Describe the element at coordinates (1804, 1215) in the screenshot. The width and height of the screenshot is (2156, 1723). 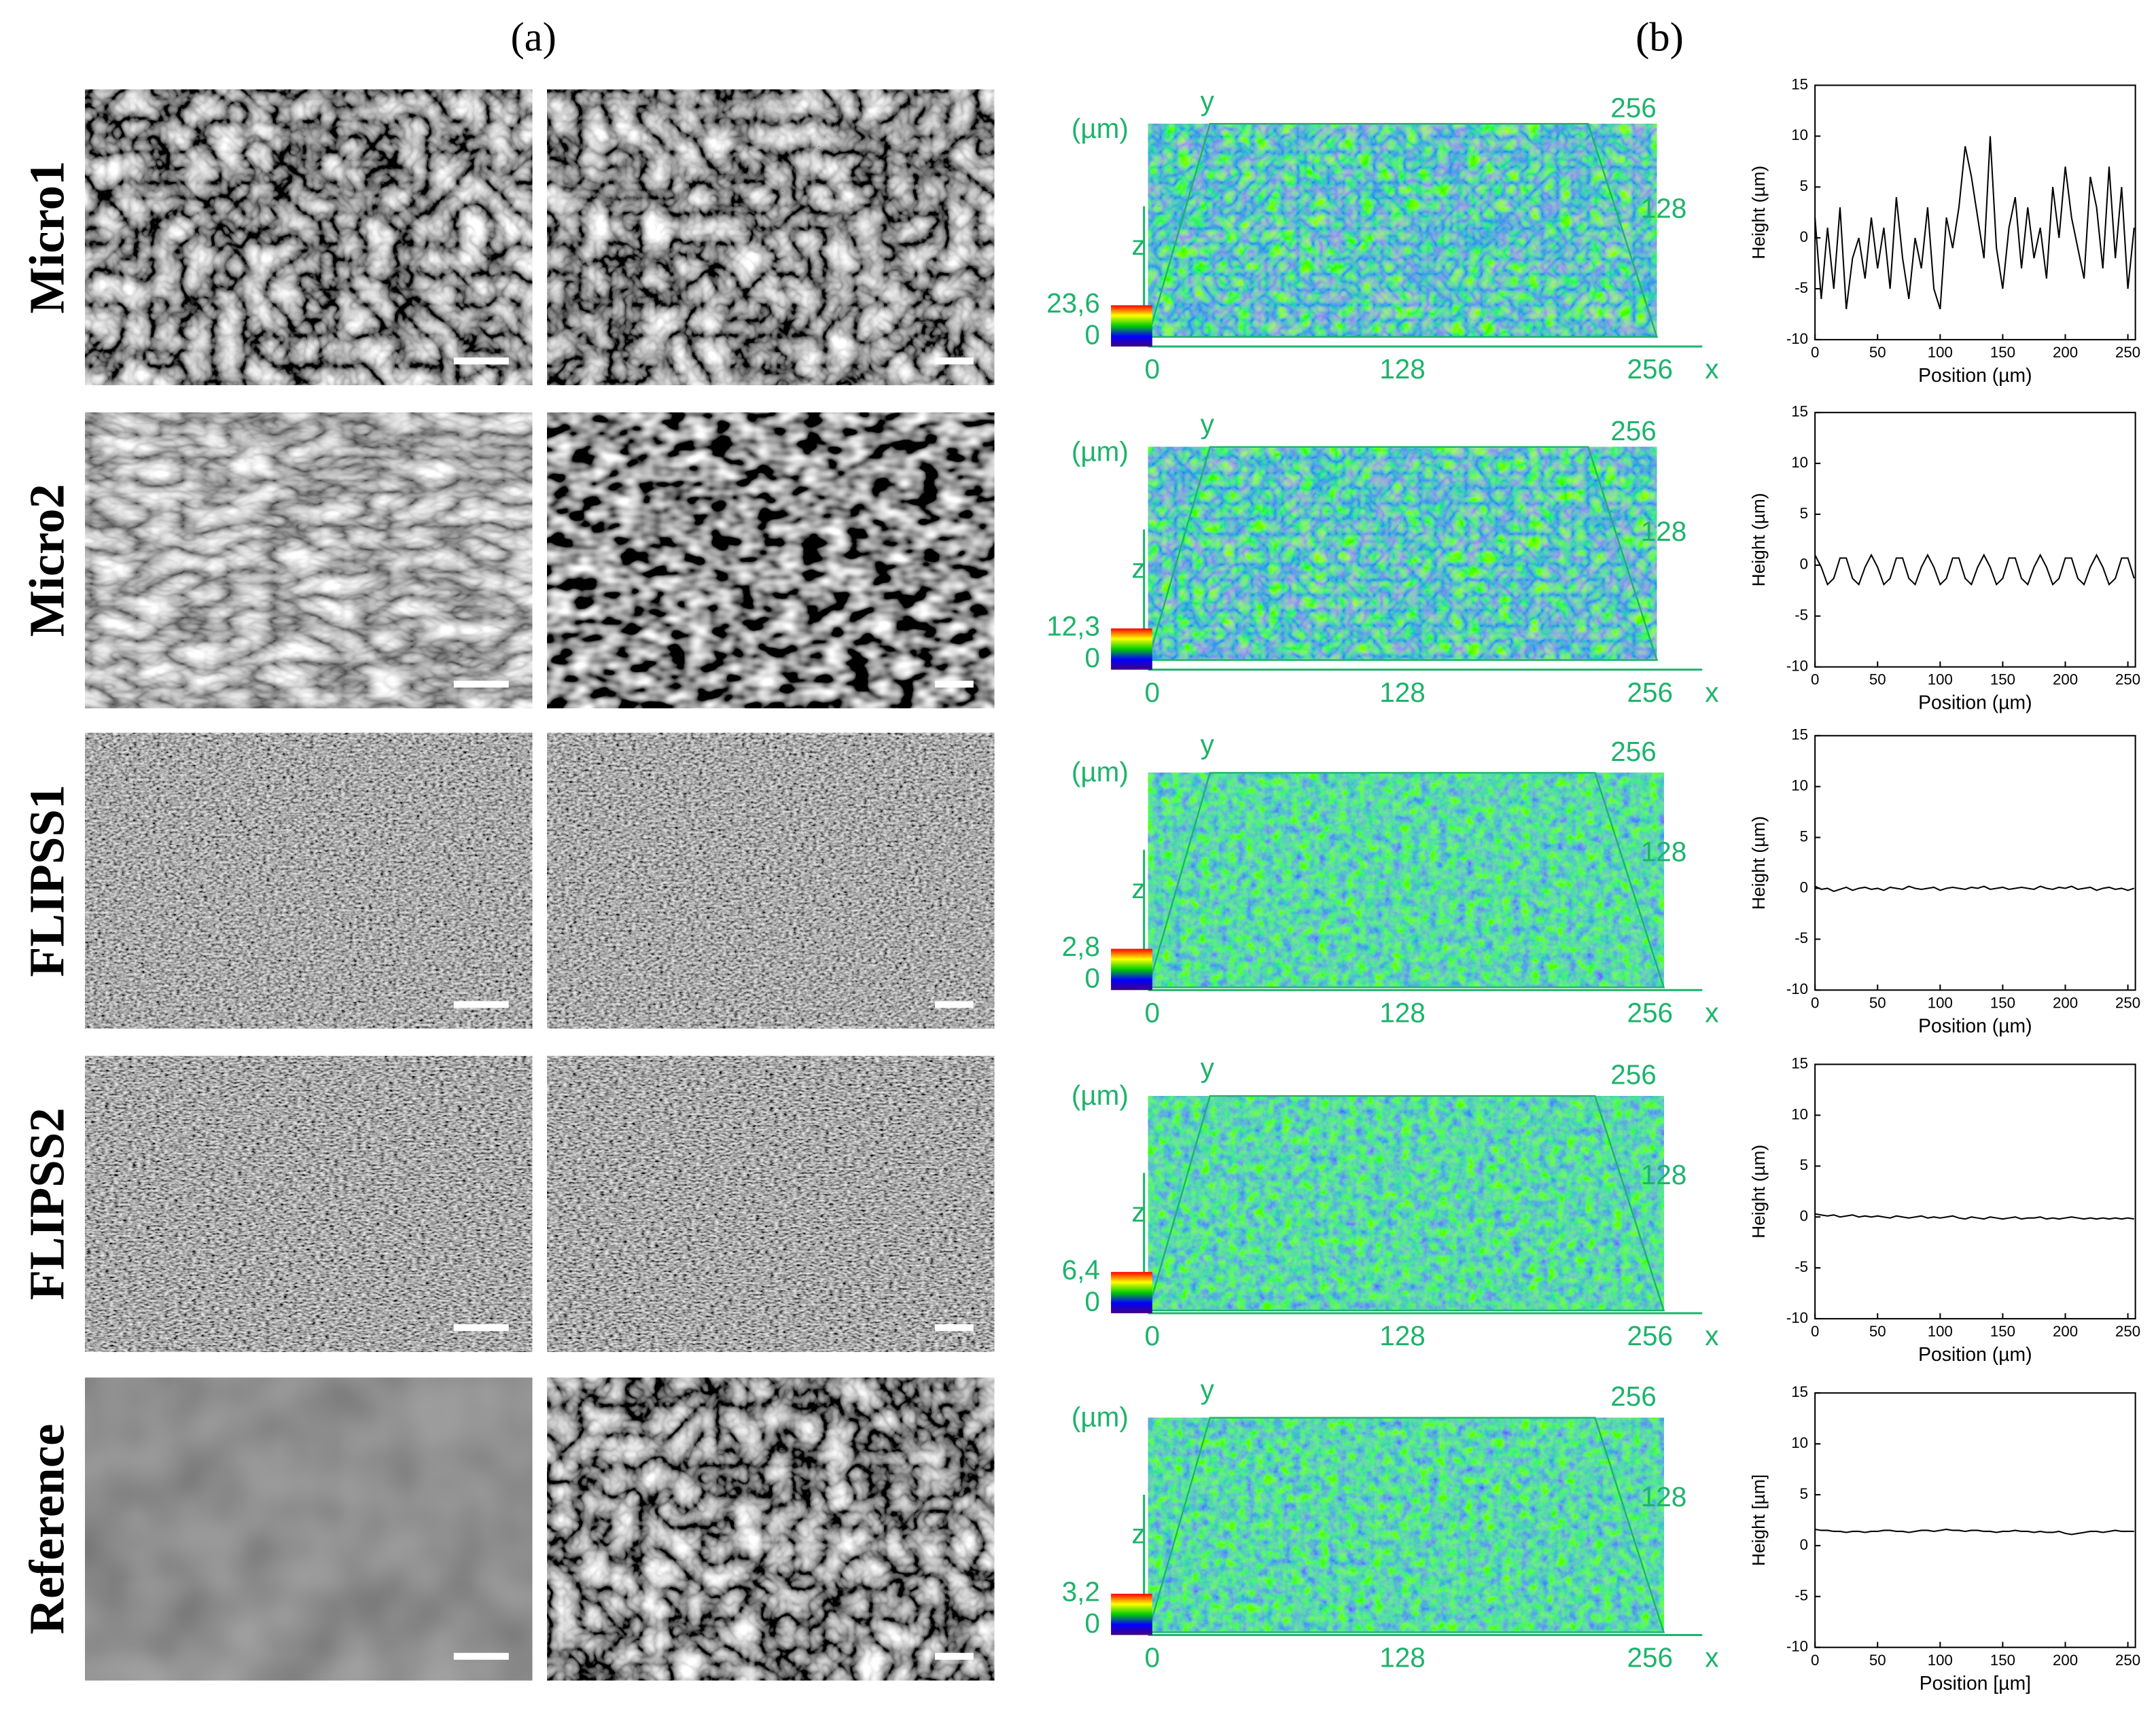
I see `y-tick-label: 0` at that location.